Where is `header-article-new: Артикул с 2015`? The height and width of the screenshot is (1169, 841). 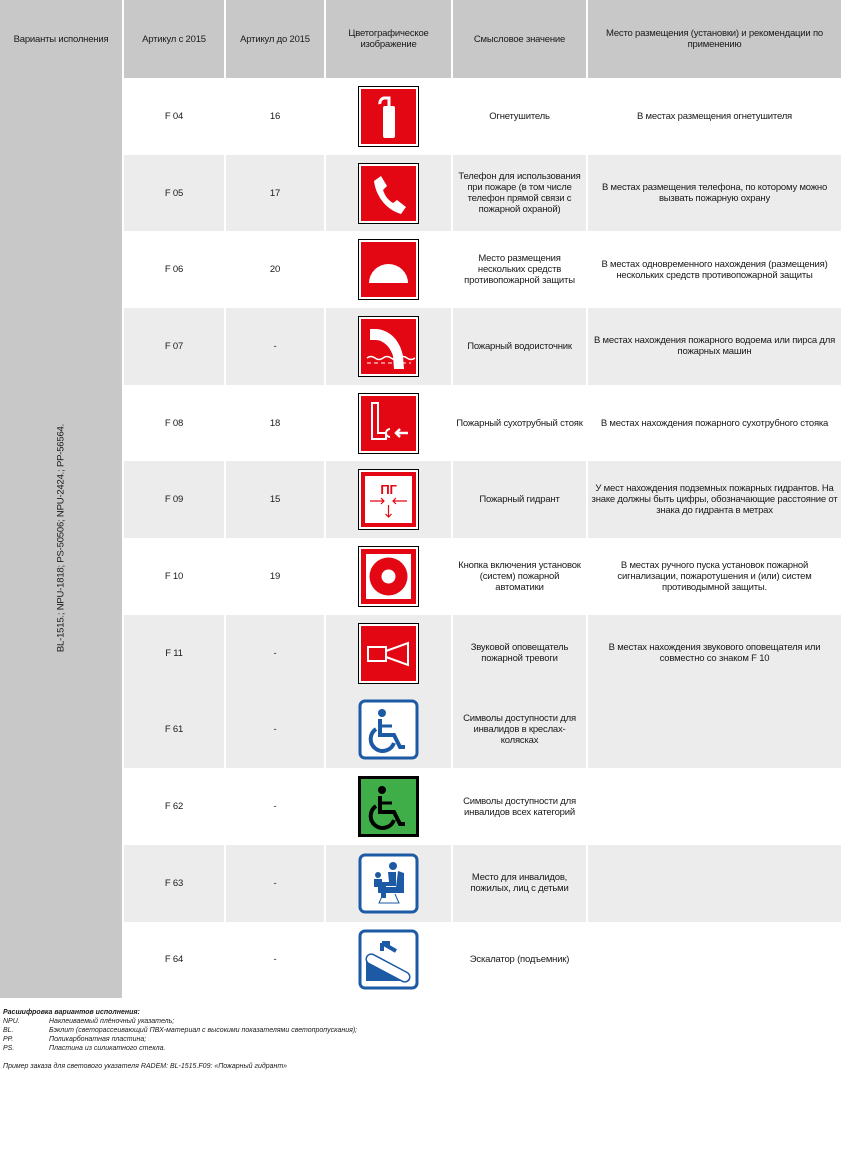 header-article-new: Артикул с 2015 is located at coordinates (174, 39).